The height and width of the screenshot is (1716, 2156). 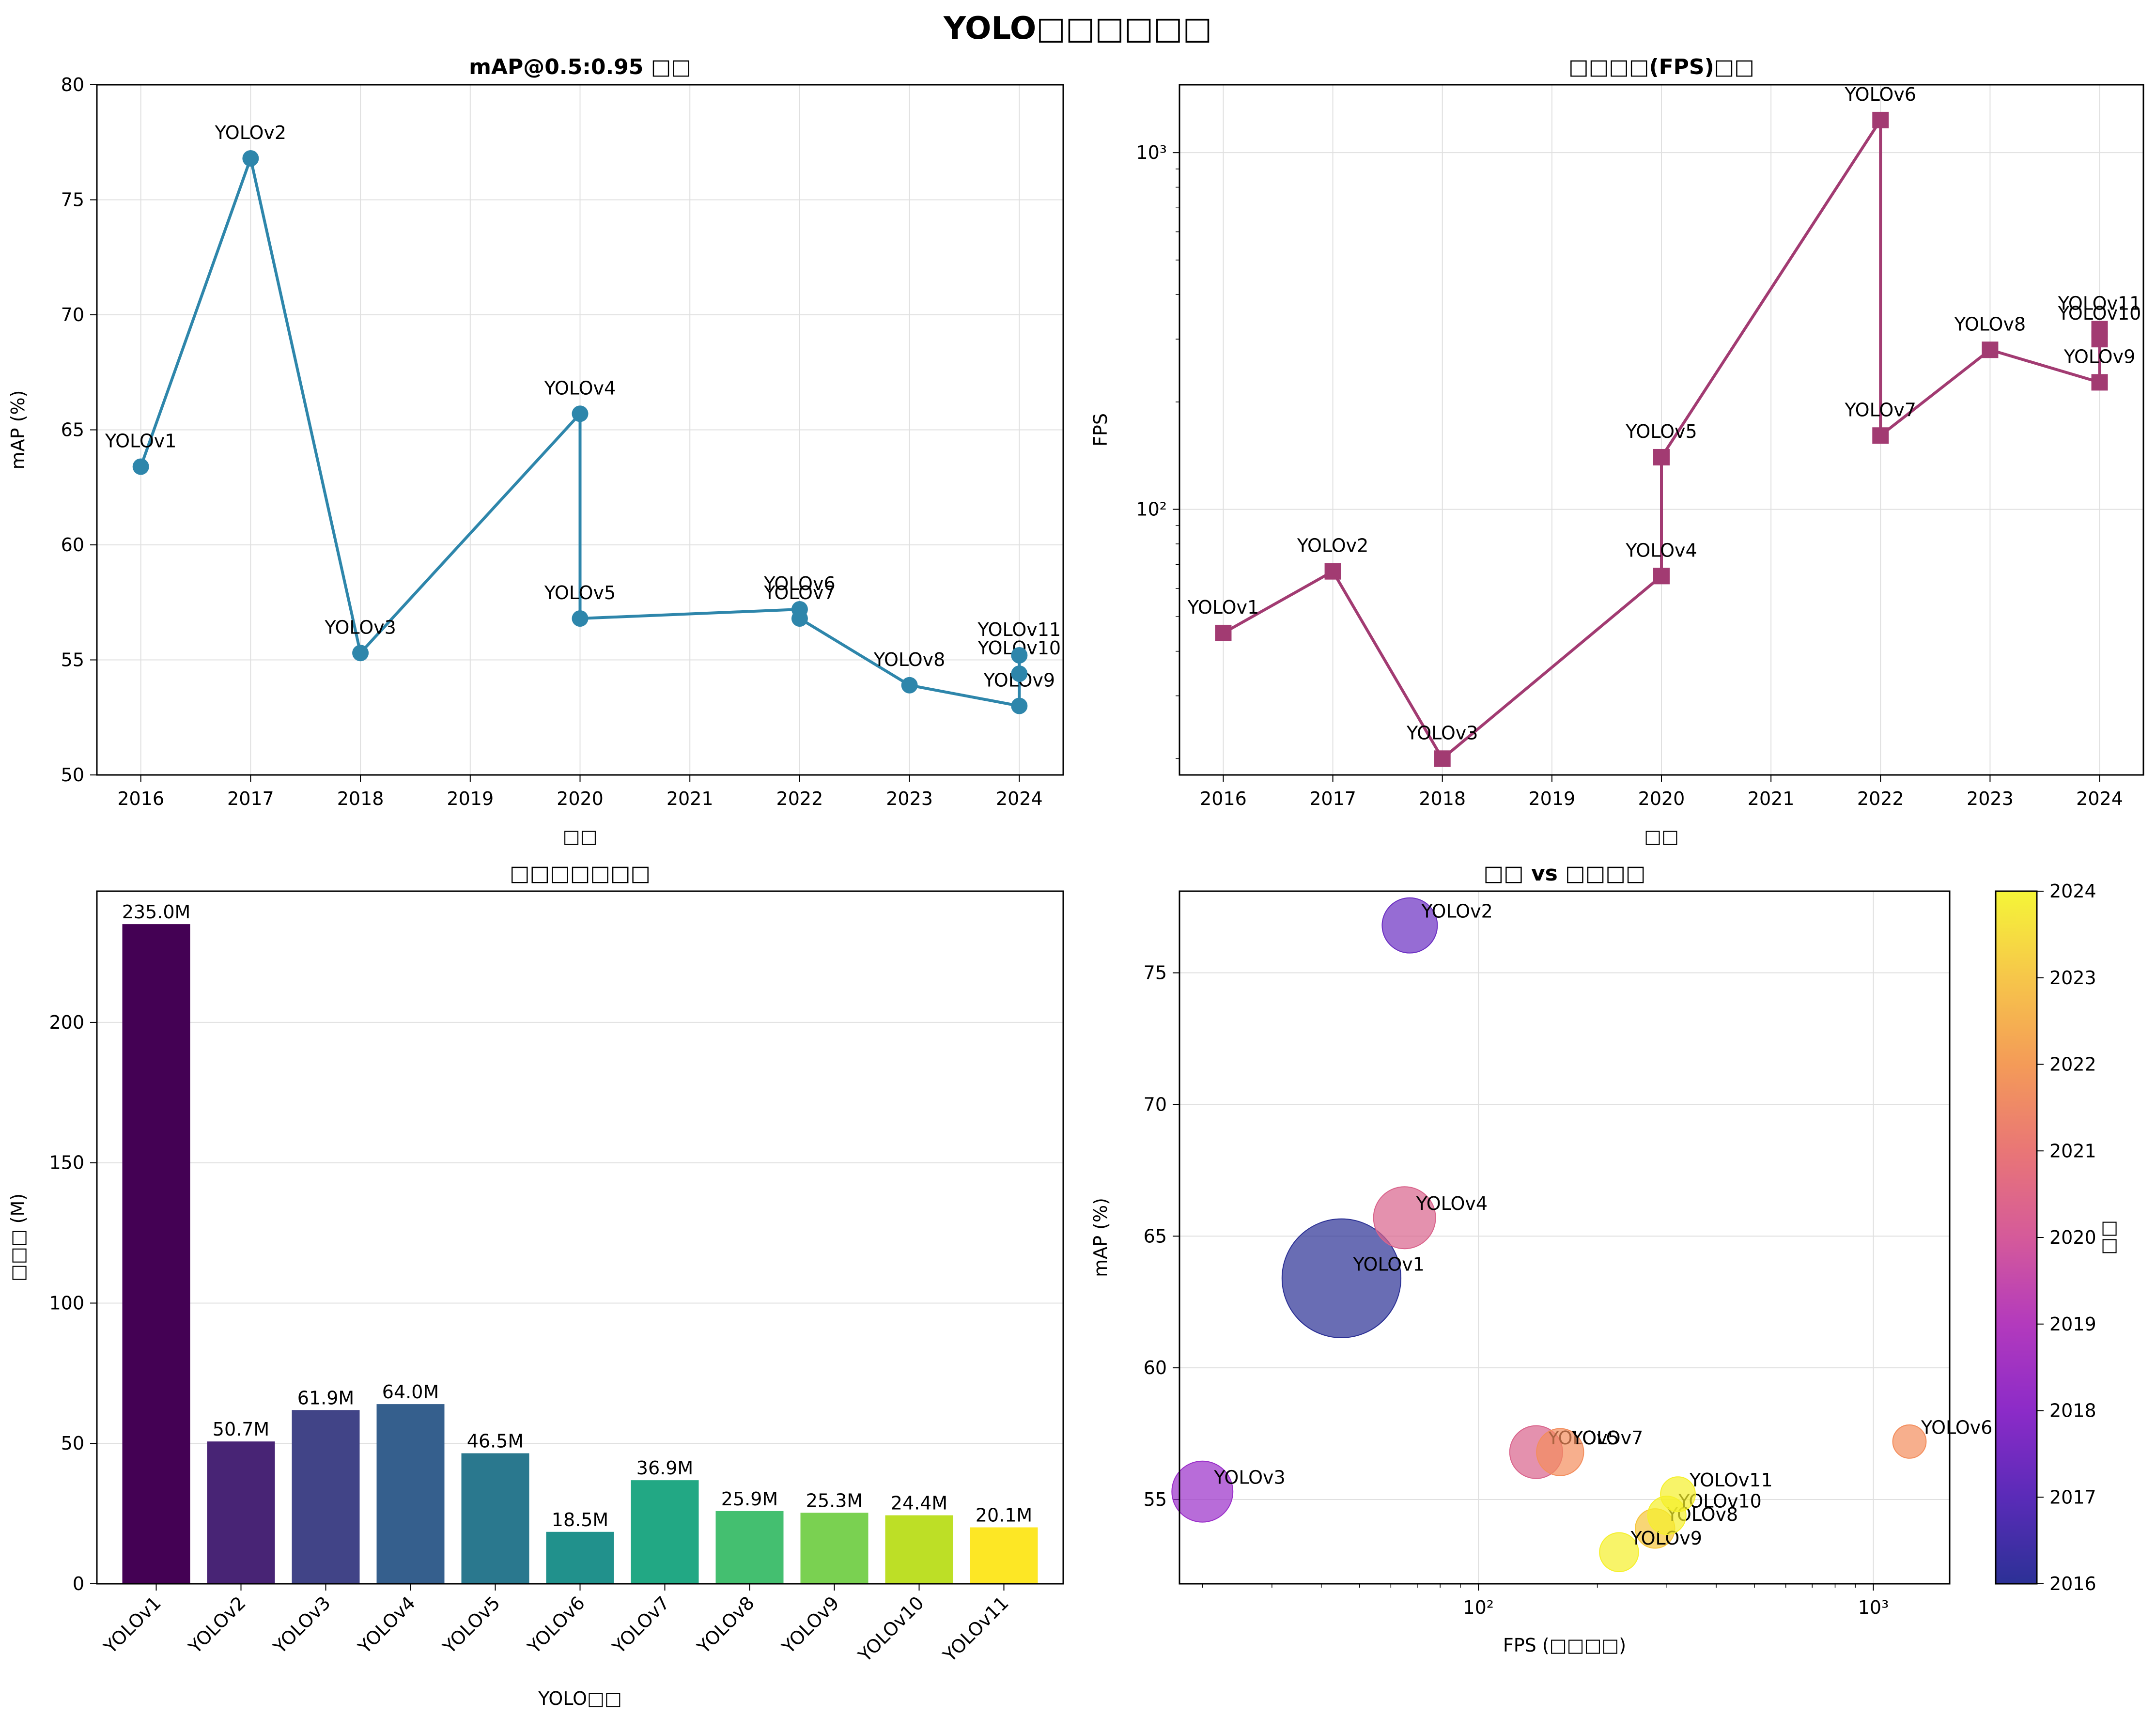 What do you see at coordinates (1565, 1237) in the screenshot?
I see `plot-frame` at bounding box center [1565, 1237].